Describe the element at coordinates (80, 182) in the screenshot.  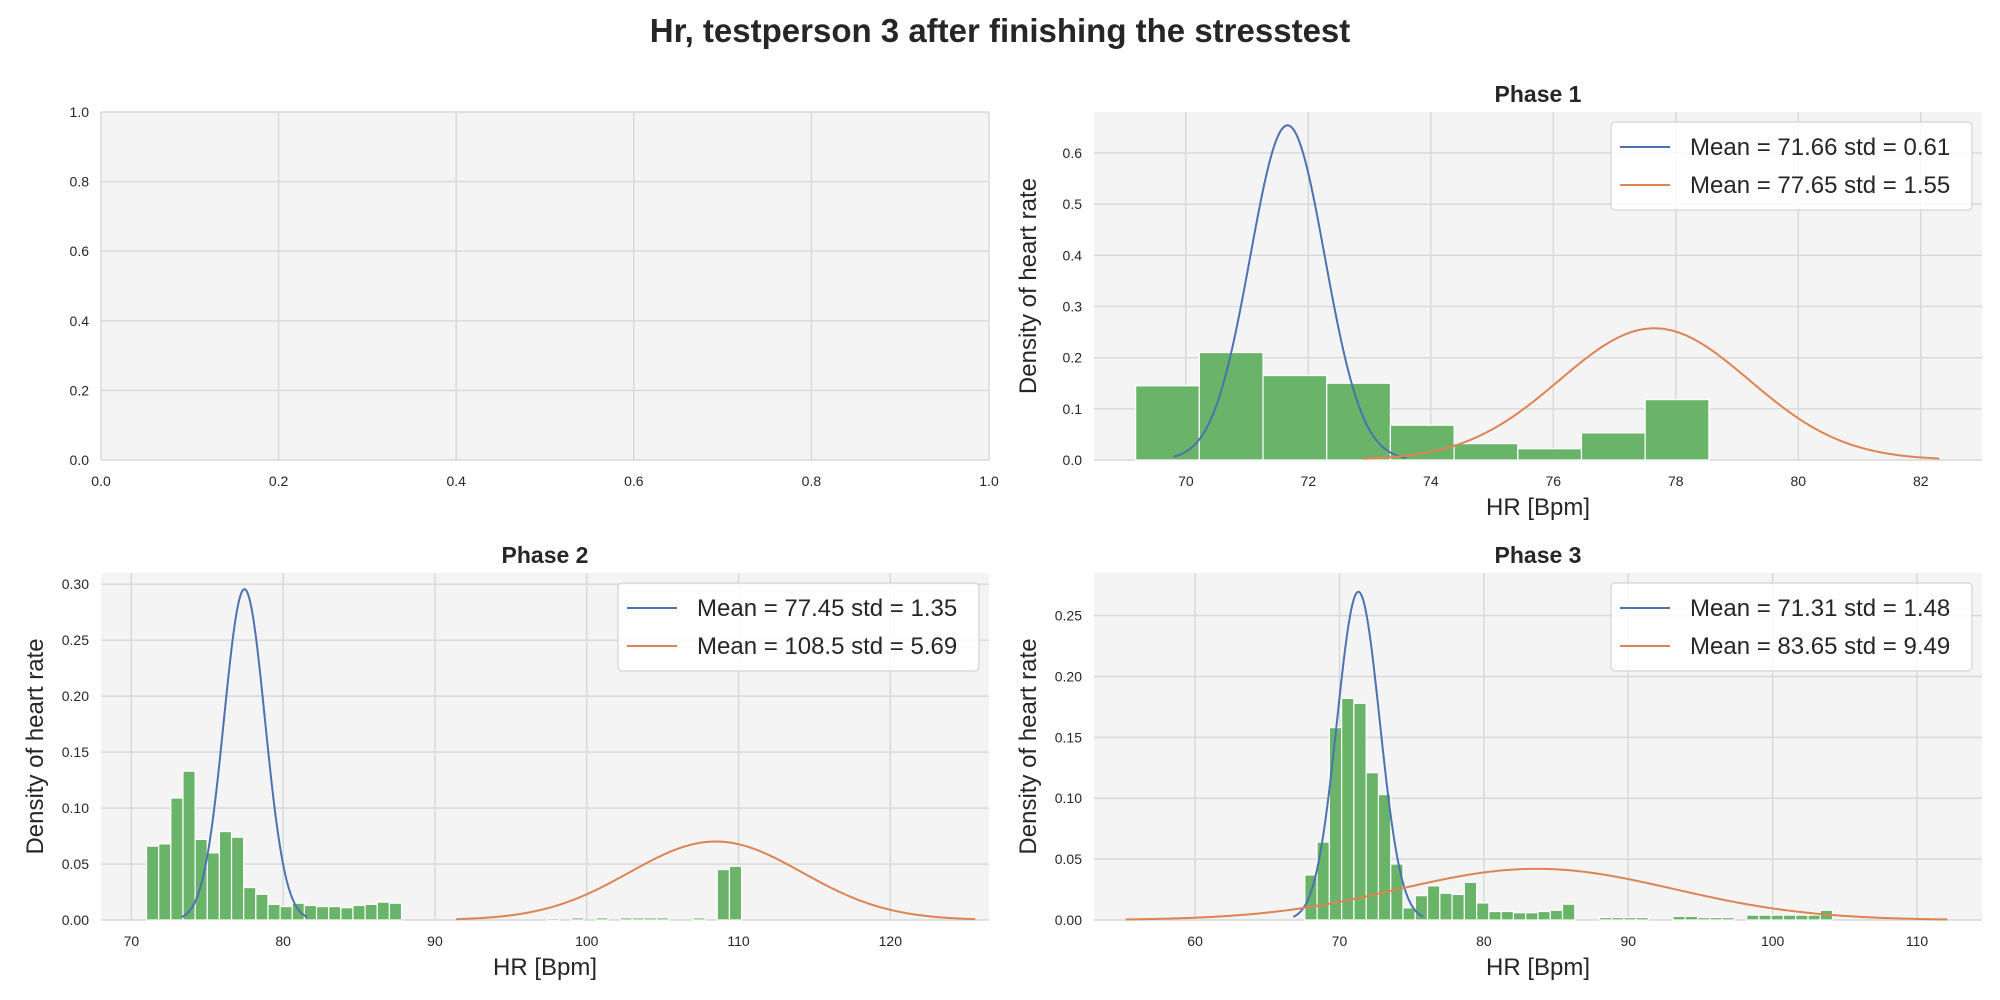
I see `y-tick-label: 0.8` at that location.